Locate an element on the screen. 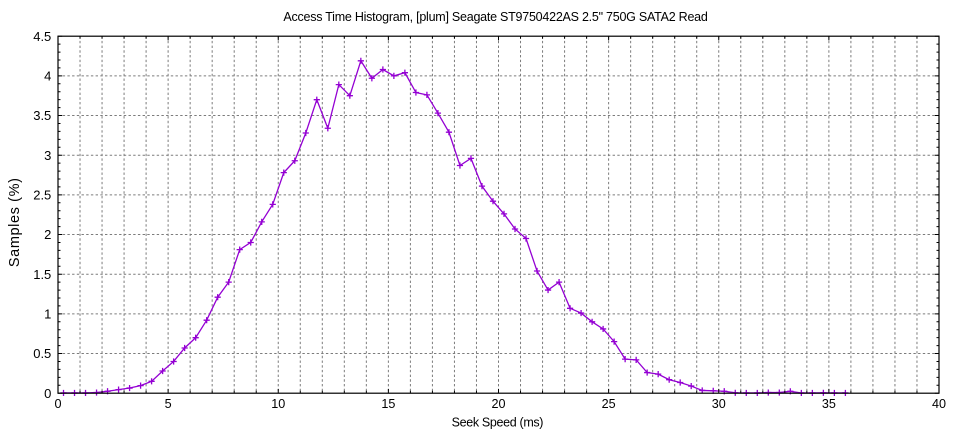 The width and height of the screenshot is (960, 432). svg-text: 3.5 is located at coordinates (42, 115).